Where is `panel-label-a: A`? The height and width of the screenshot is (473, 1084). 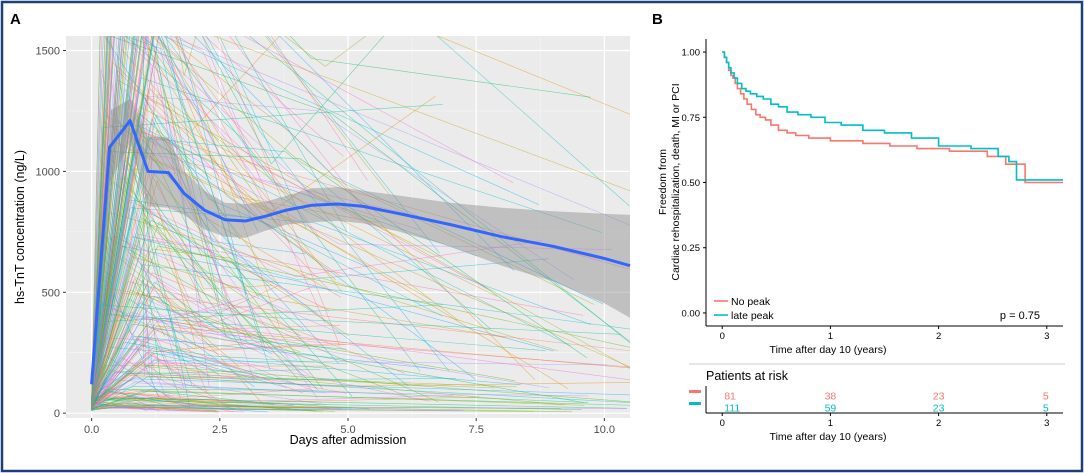
panel-label-a: A is located at coordinates (15, 19).